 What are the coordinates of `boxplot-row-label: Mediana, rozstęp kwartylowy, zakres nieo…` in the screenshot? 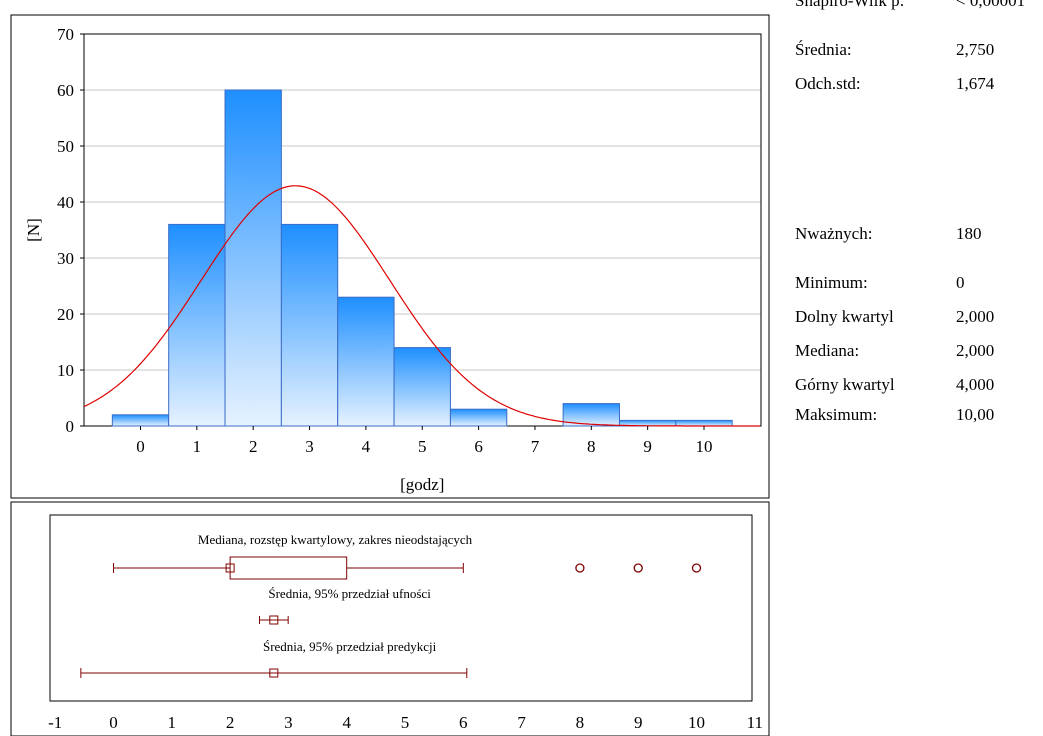 It's located at (335, 539).